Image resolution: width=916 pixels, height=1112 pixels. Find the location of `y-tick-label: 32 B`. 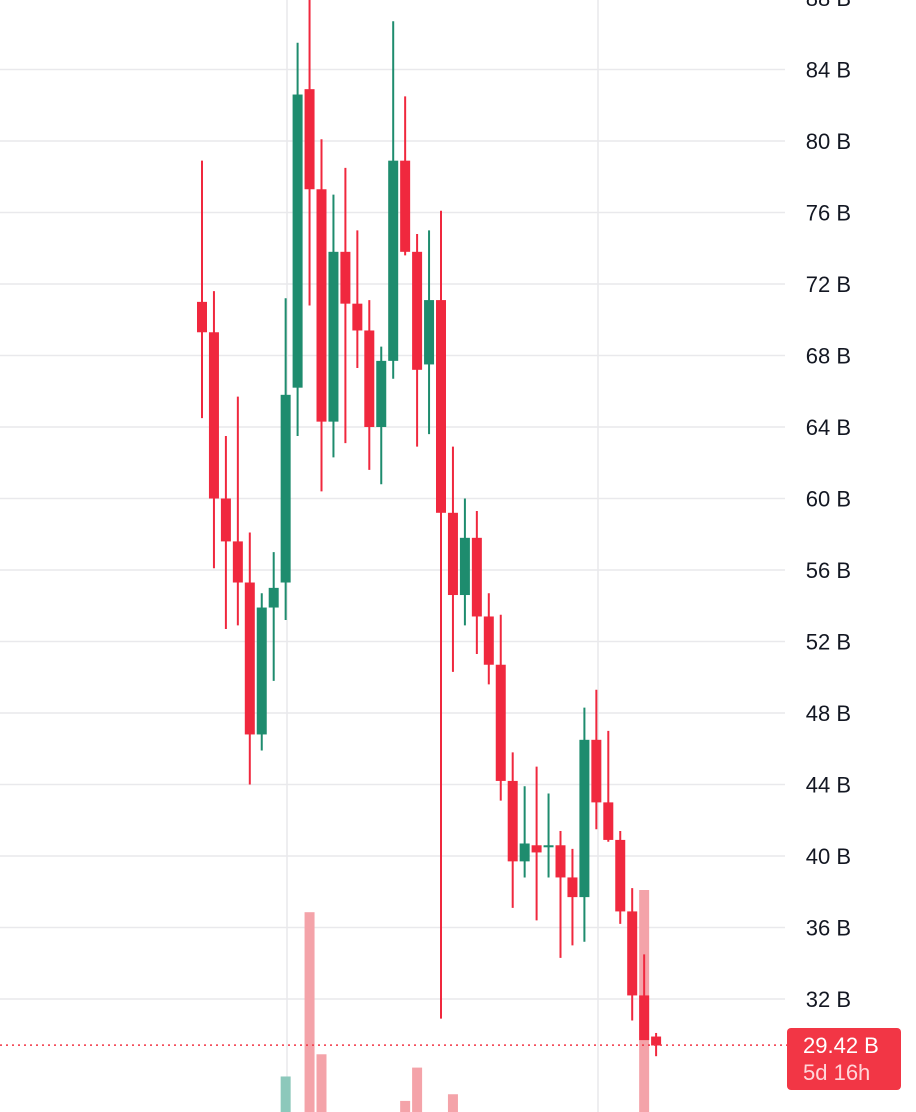

y-tick-label: 32 B is located at coordinates (828, 999).